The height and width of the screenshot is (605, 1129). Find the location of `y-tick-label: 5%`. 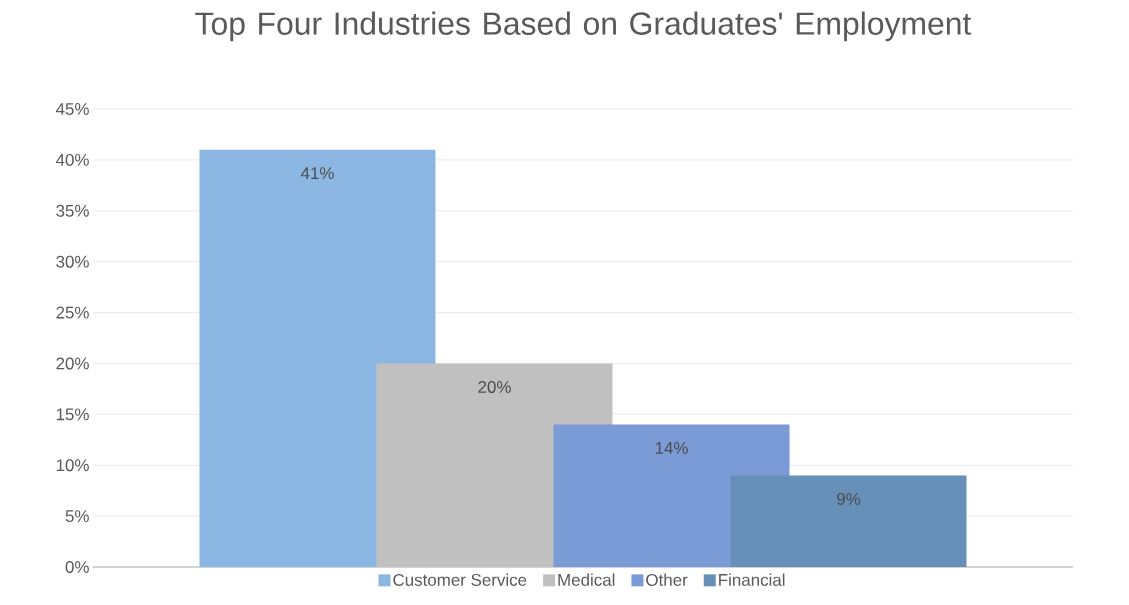

y-tick-label: 5% is located at coordinates (77, 516).